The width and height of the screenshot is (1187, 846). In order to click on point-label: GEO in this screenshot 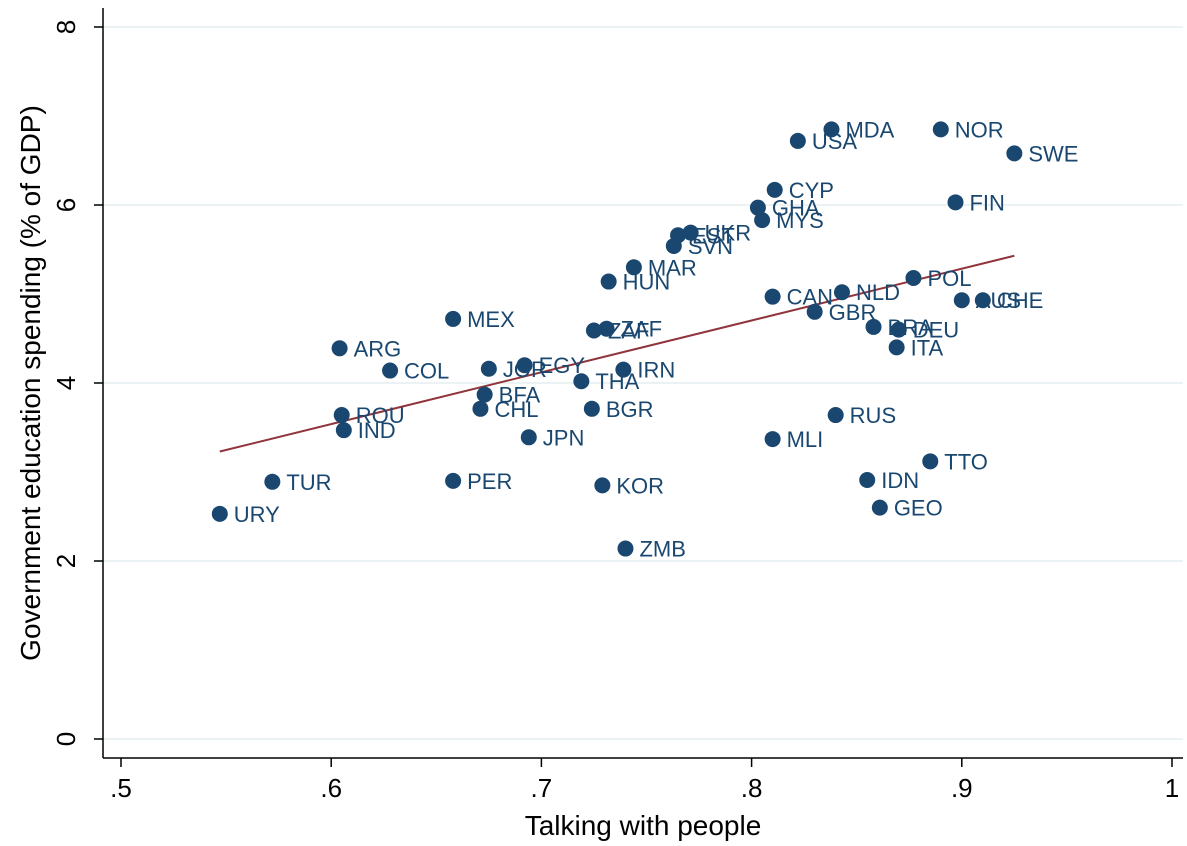, I will do `click(918, 508)`.